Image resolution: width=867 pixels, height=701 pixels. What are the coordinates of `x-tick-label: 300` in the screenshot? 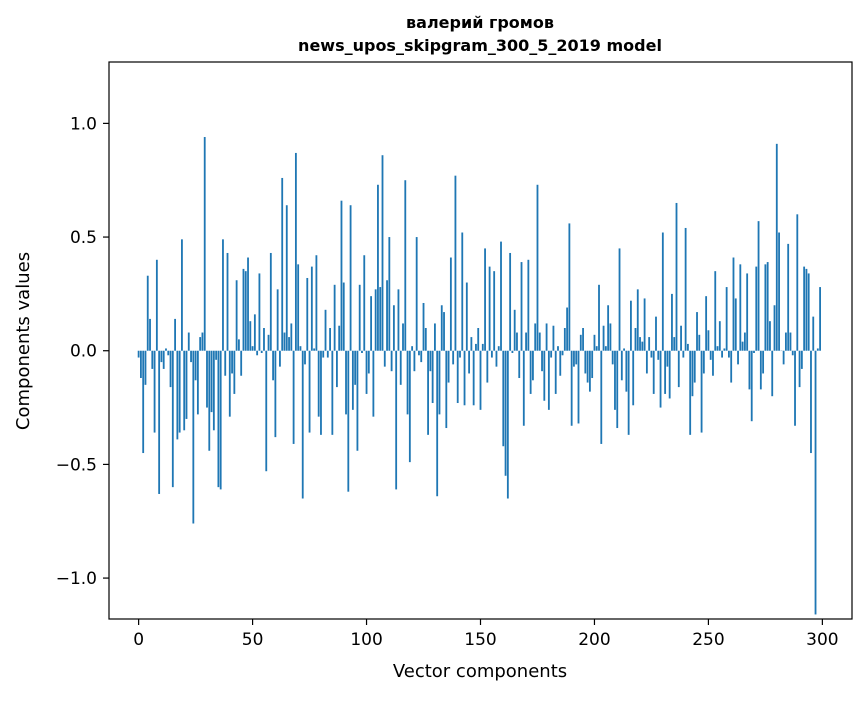 It's located at (822, 640).